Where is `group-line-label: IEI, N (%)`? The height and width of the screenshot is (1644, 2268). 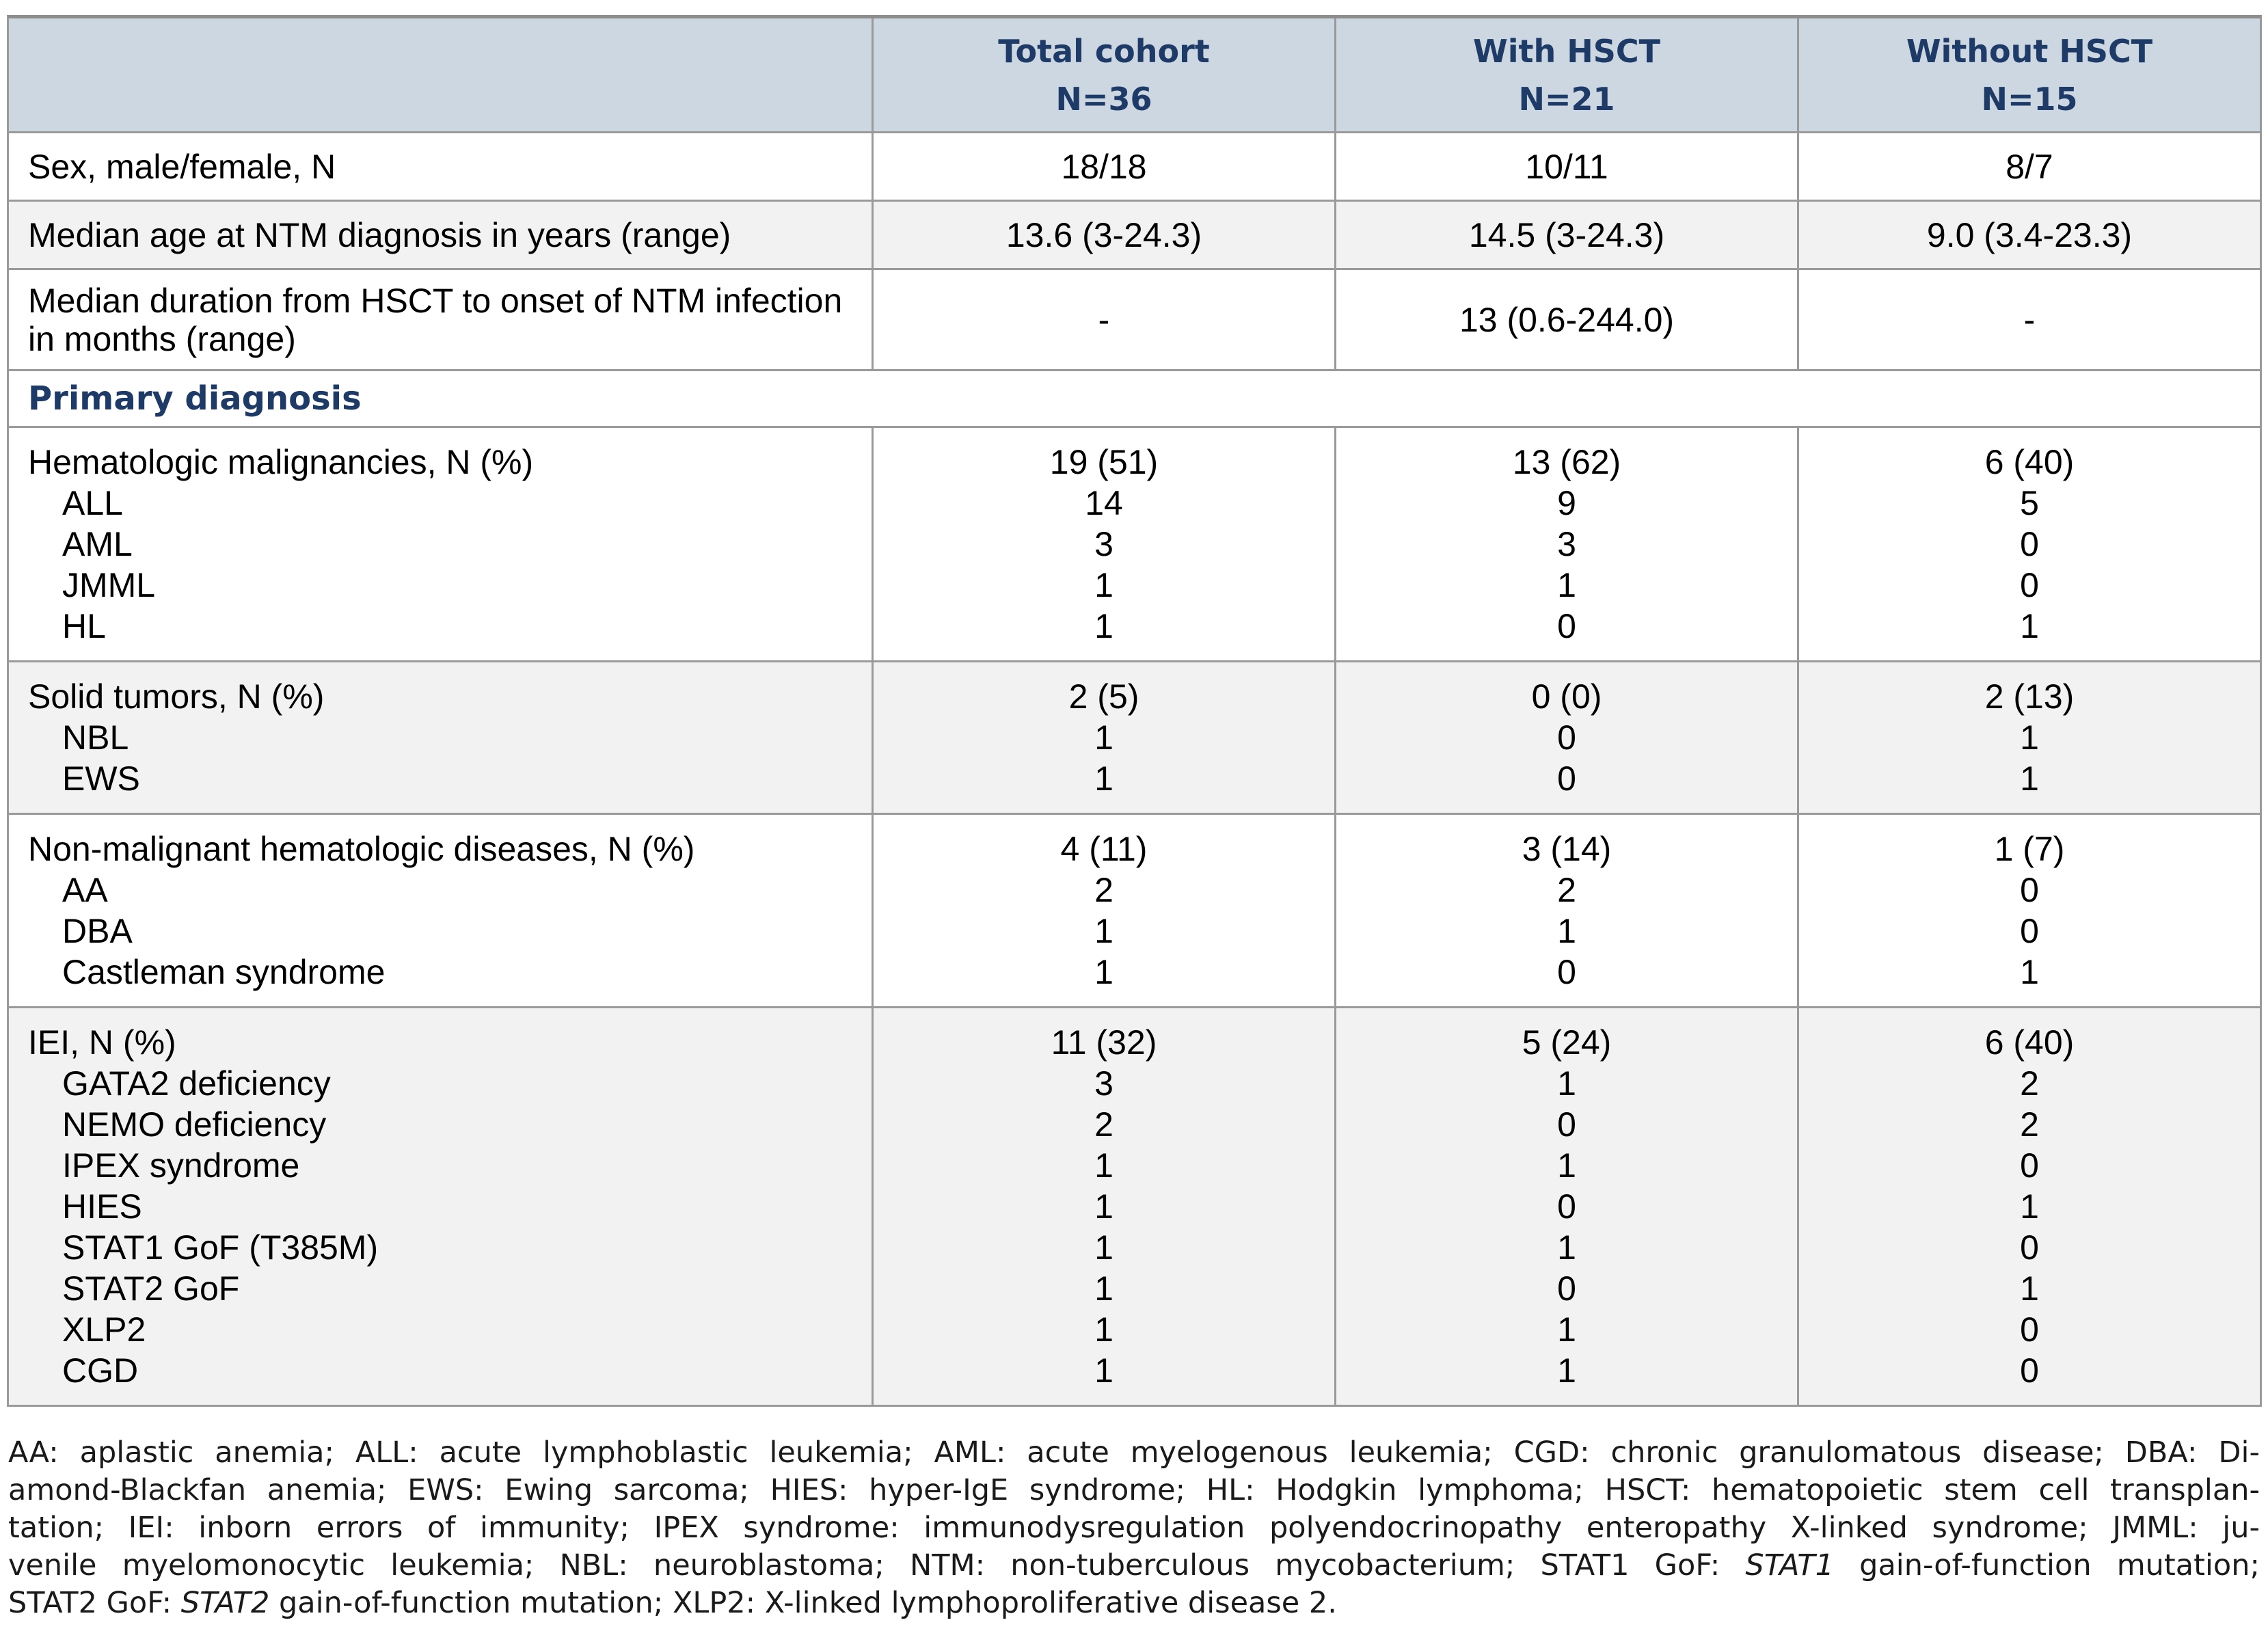
group-line-label: IEI, N (%) is located at coordinates (102, 1042).